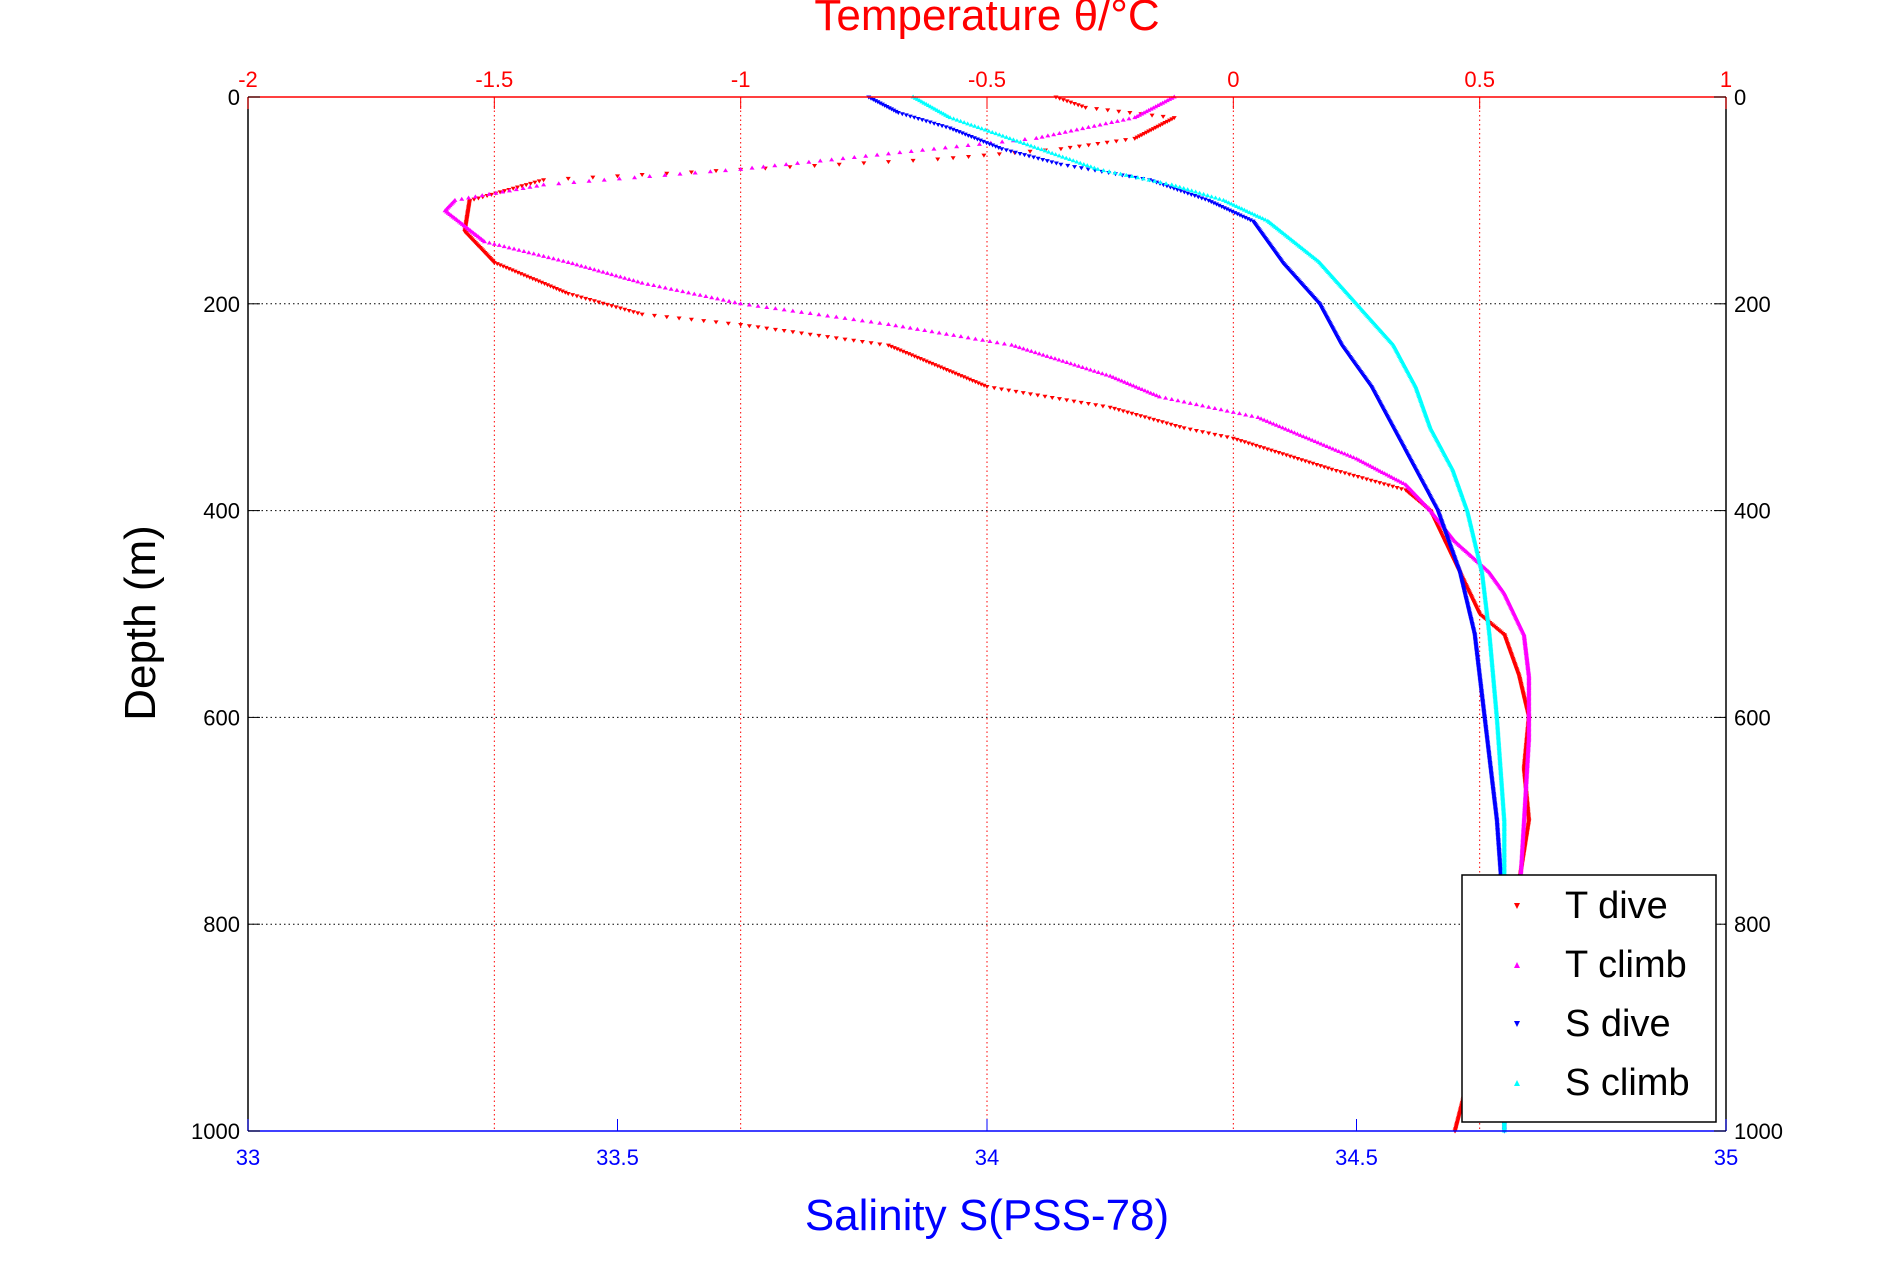  What do you see at coordinates (1616, 906) in the screenshot?
I see `legend-label-t-dive: T dive` at bounding box center [1616, 906].